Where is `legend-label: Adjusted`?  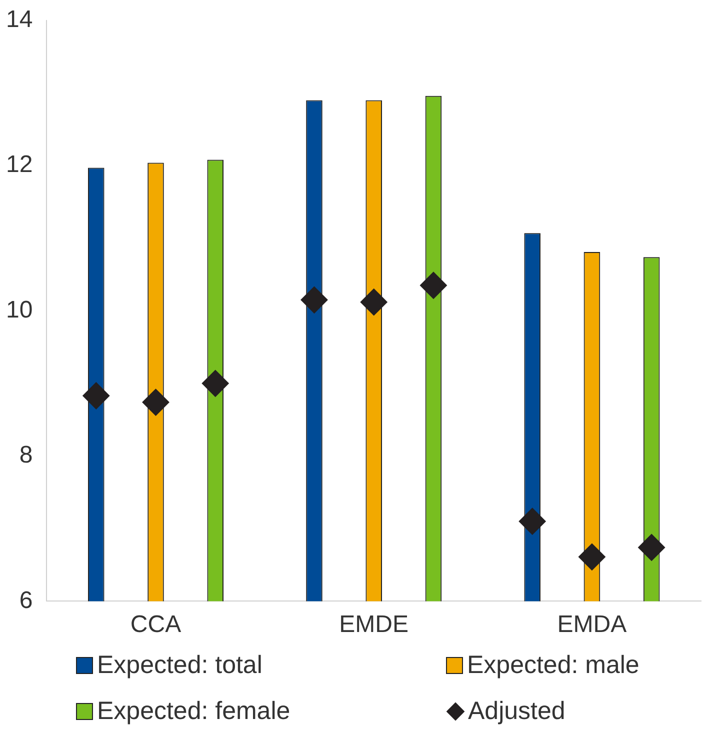 legend-label: Adjusted is located at coordinates (517, 711).